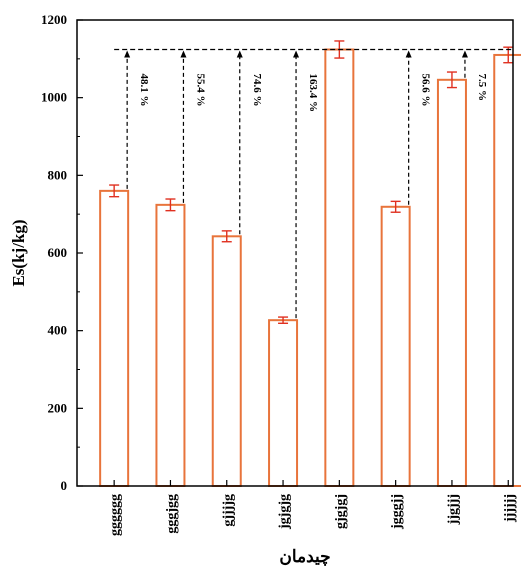  What do you see at coordinates (509, 508) in the screenshot?
I see `x-tick-label: jjjjjj` at bounding box center [509, 508].